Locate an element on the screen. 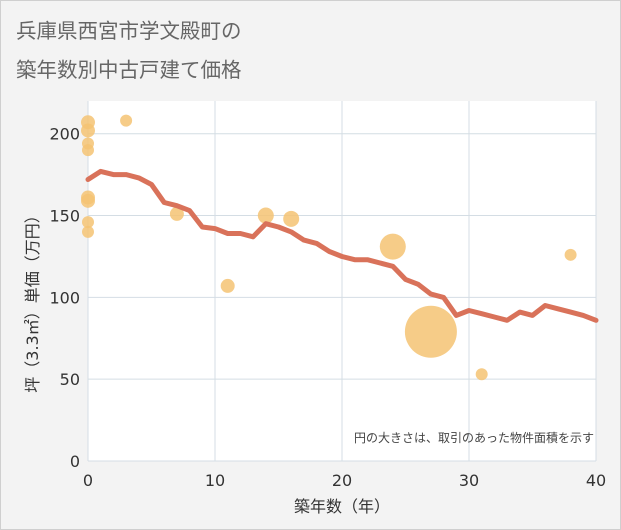 The height and width of the screenshot is (530, 621). x-tick-label-0: 0 is located at coordinates (88, 480).